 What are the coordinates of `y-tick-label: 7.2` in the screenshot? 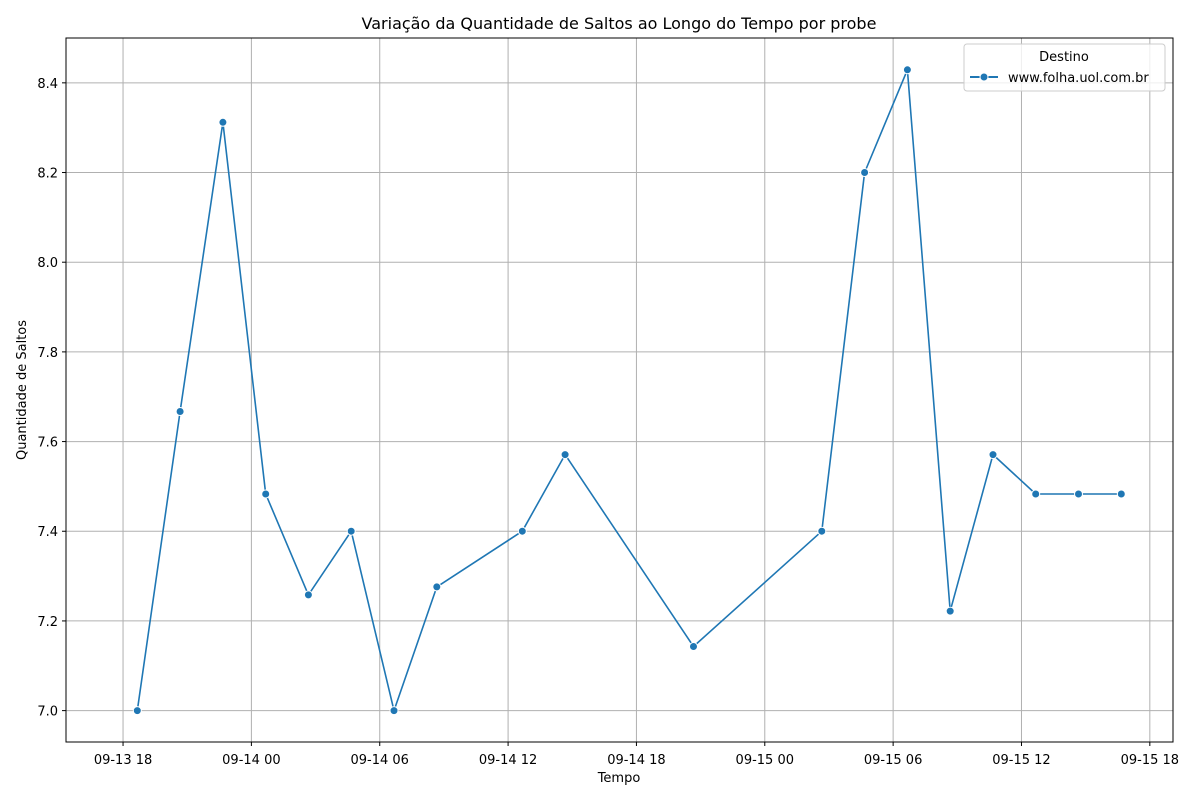 It's located at (47, 622).